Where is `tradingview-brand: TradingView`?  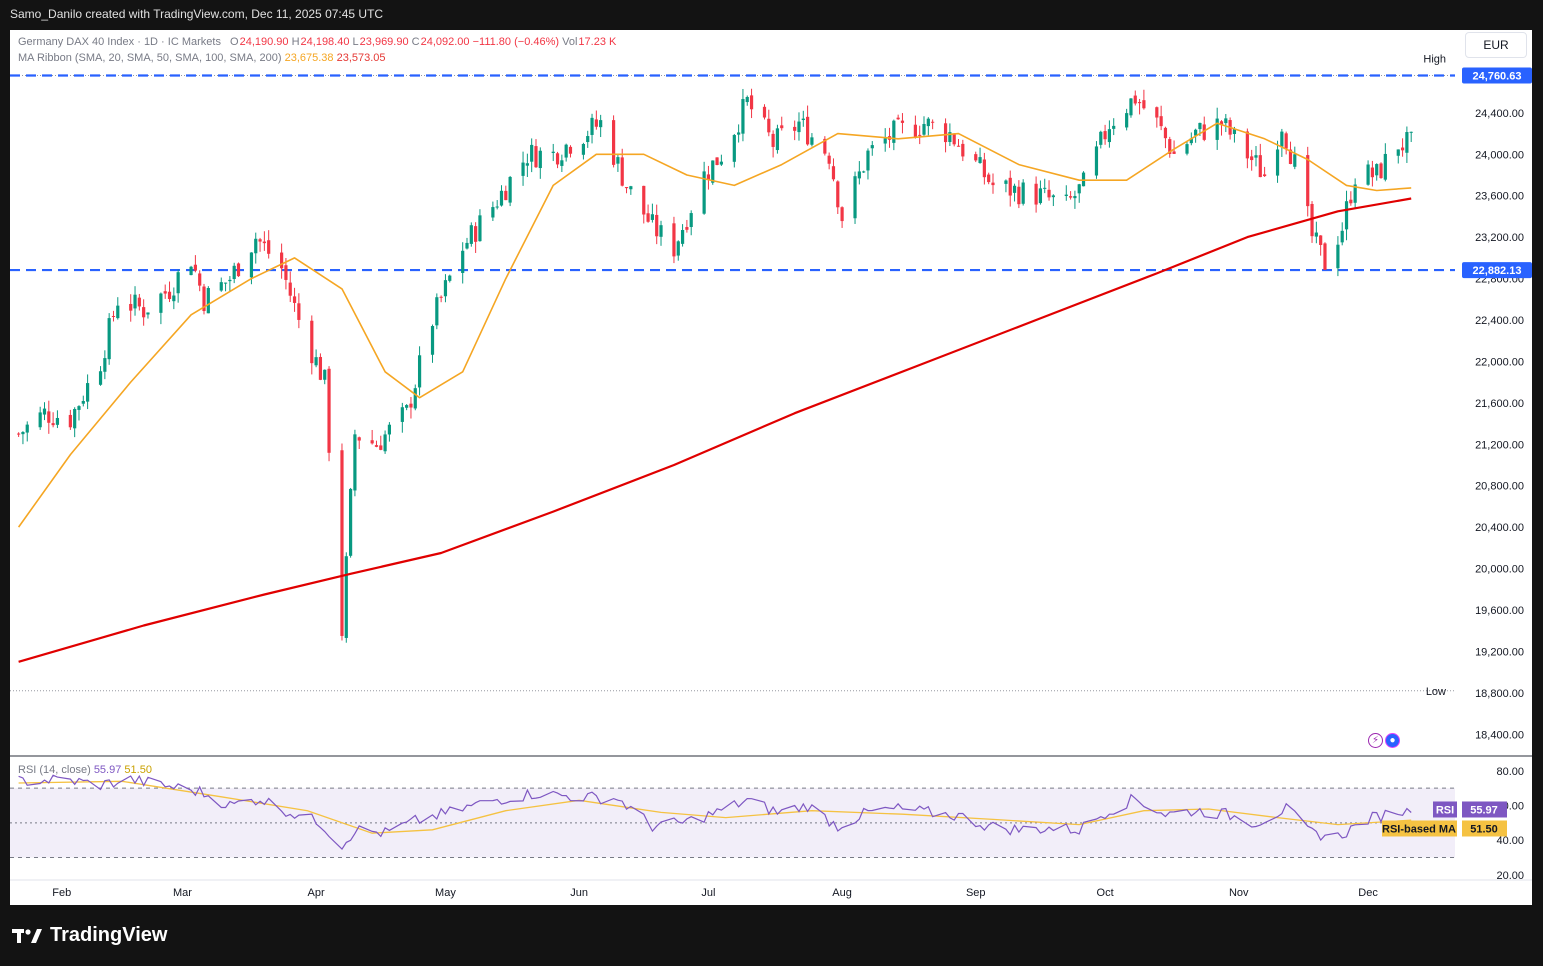
tradingview-brand: TradingView is located at coordinates (89, 935).